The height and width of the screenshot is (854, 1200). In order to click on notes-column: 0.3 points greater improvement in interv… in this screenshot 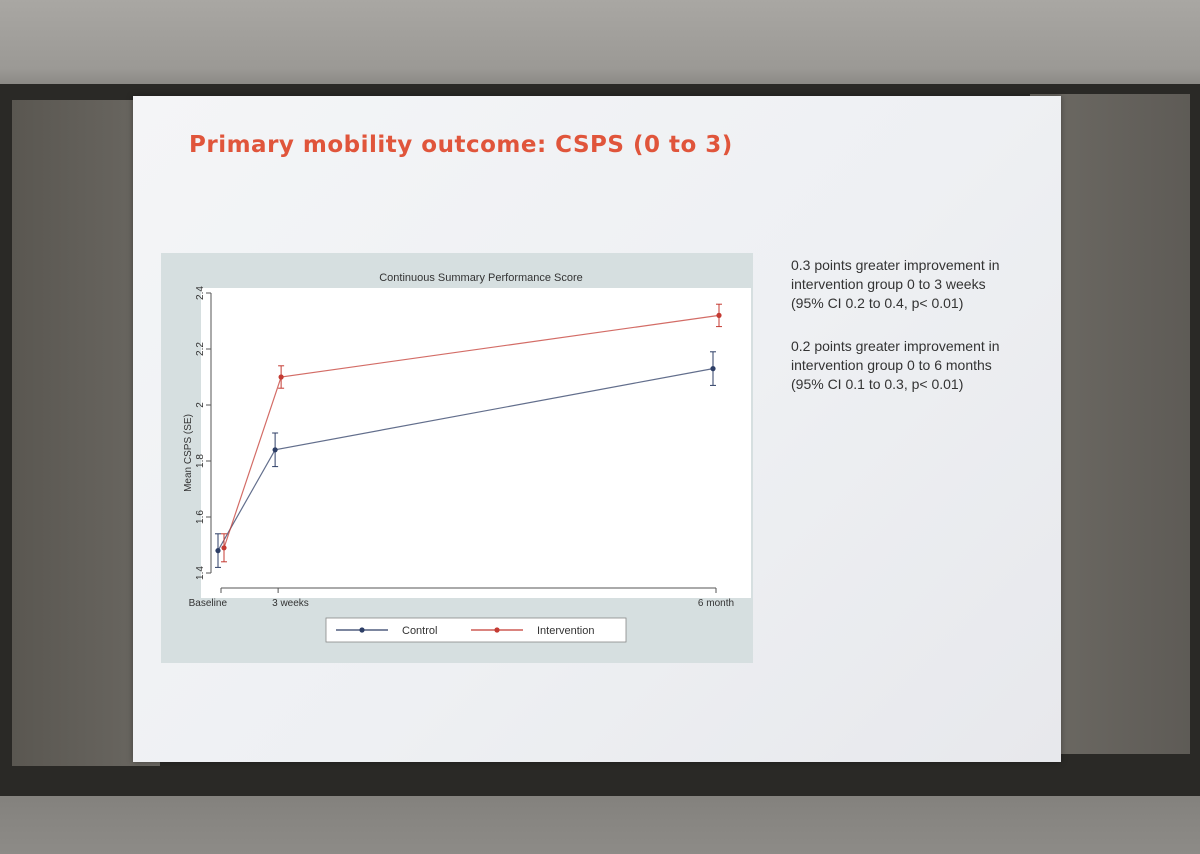, I will do `click(901, 337)`.